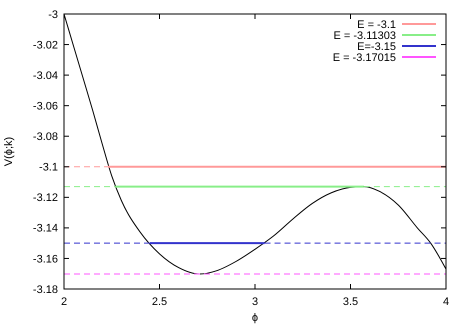  What do you see at coordinates (376, 24) in the screenshot?
I see `legend-label: E = -3.1` at bounding box center [376, 24].